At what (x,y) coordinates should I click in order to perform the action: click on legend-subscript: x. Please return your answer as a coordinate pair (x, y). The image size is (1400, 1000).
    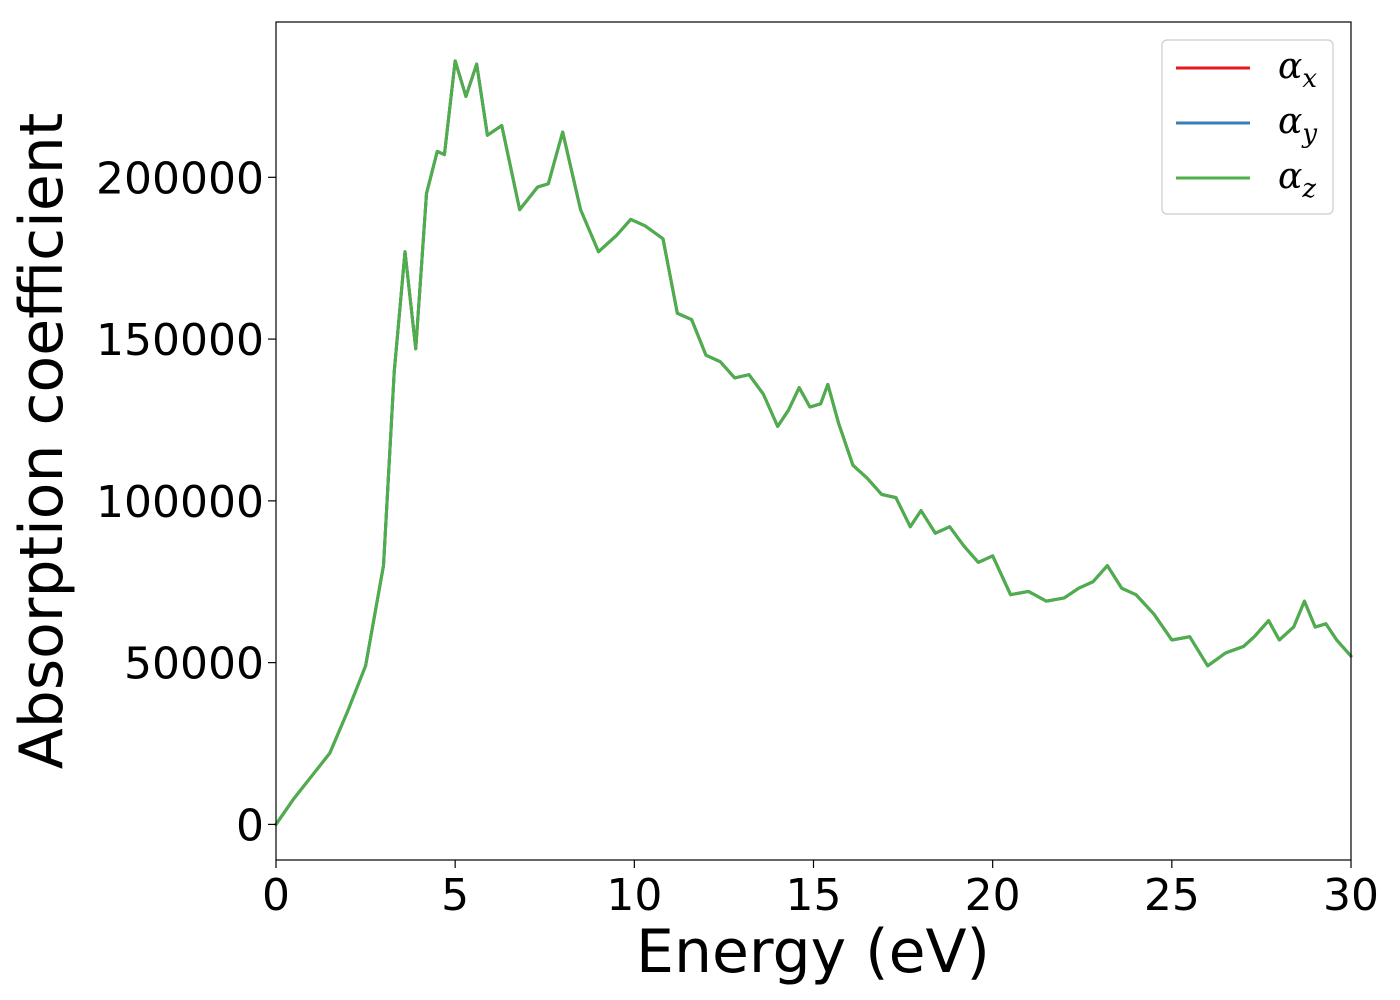
    Looking at the image, I should click on (1309, 79).